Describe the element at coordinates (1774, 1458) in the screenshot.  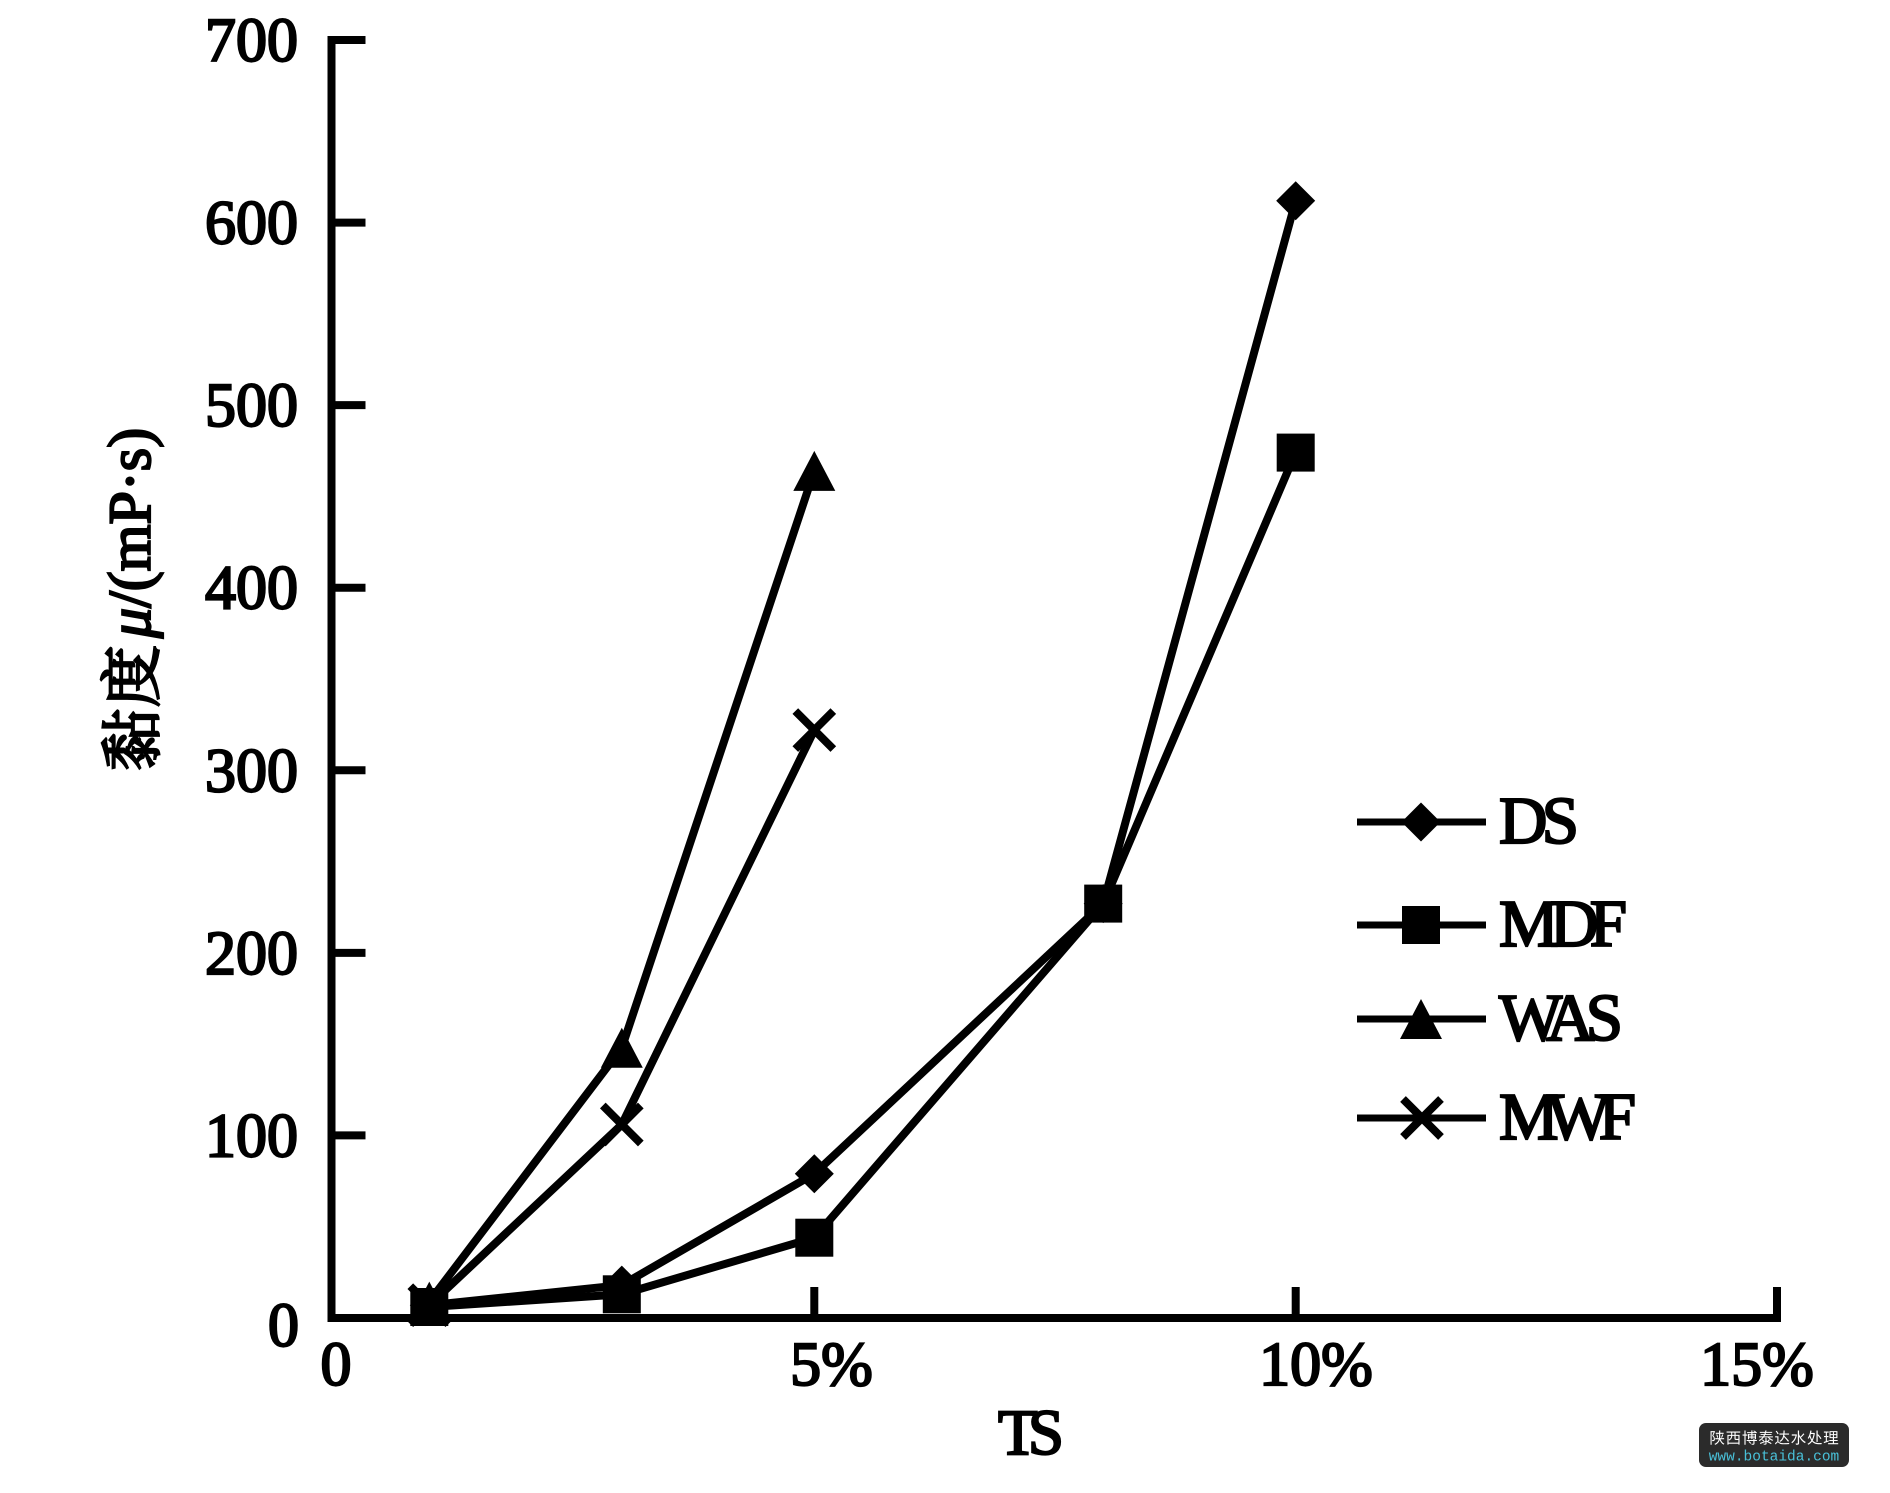
I see `svg-text: www.botaida.com` at that location.